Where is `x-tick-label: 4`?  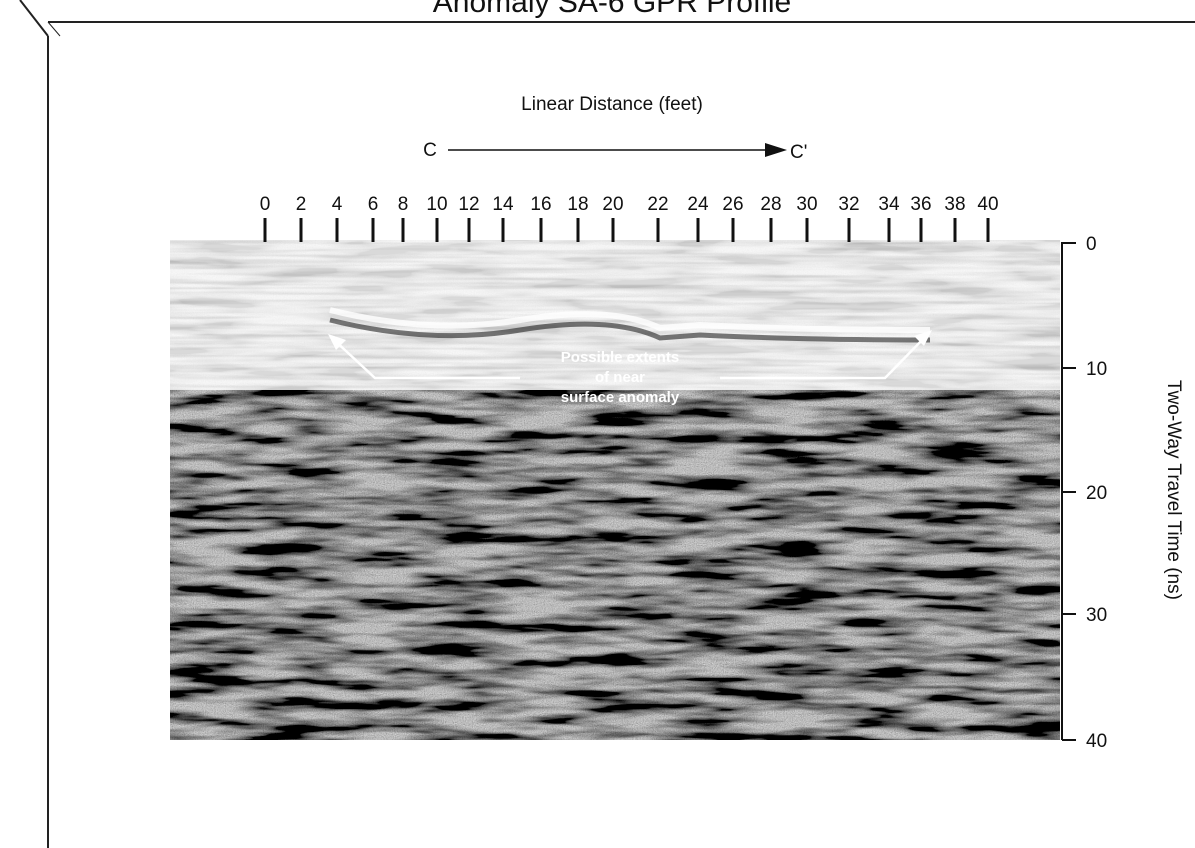 x-tick-label: 4 is located at coordinates (337, 204).